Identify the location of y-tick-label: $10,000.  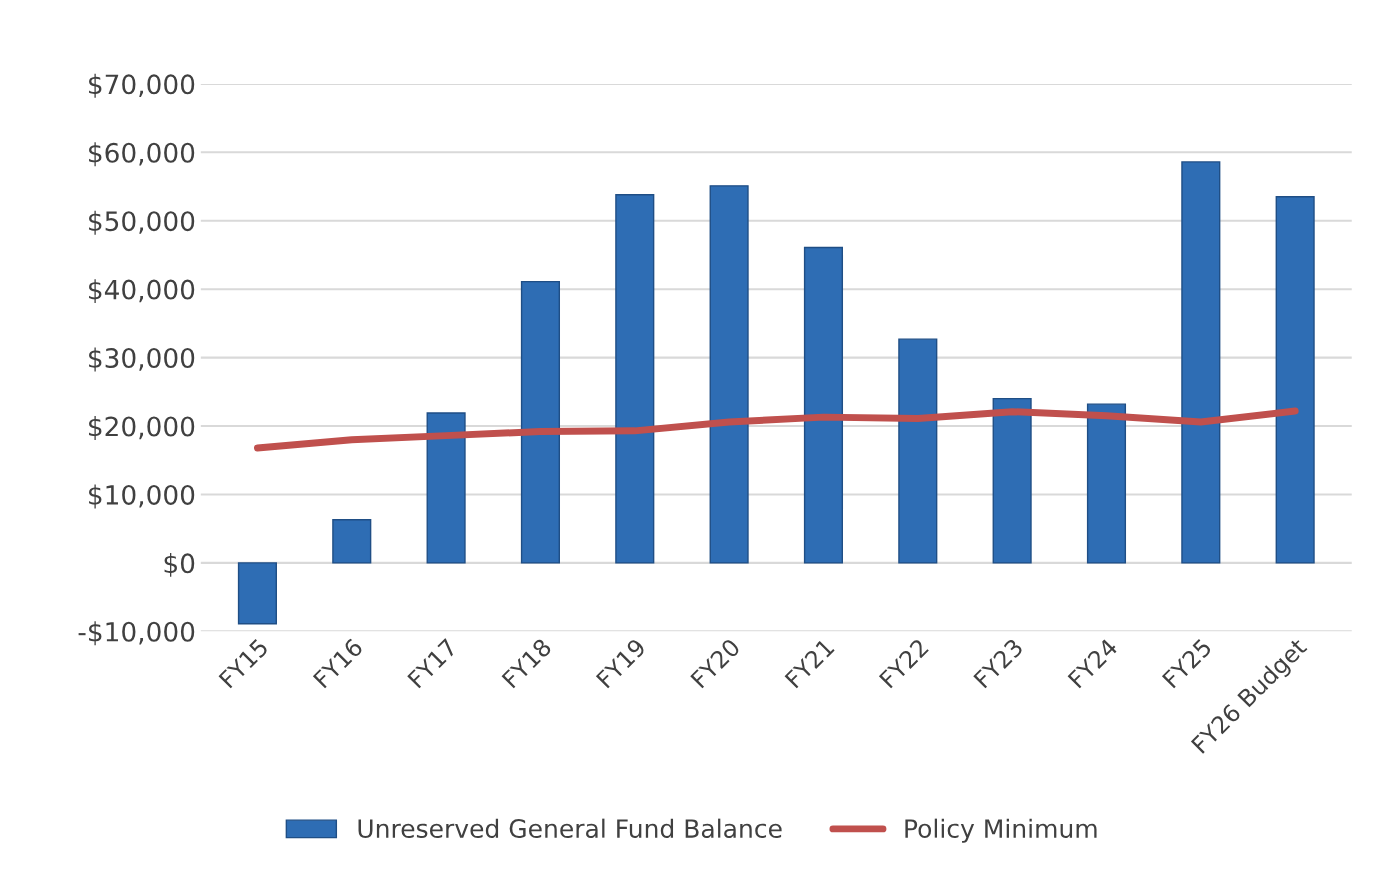
(142, 496).